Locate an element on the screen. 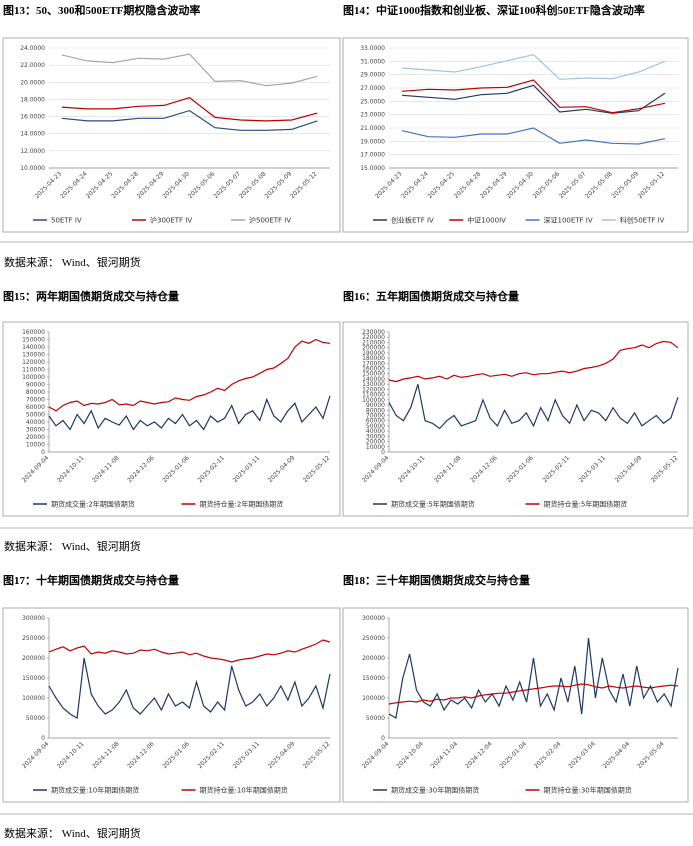  y-tick-label: 210000 is located at coordinates (373, 342).